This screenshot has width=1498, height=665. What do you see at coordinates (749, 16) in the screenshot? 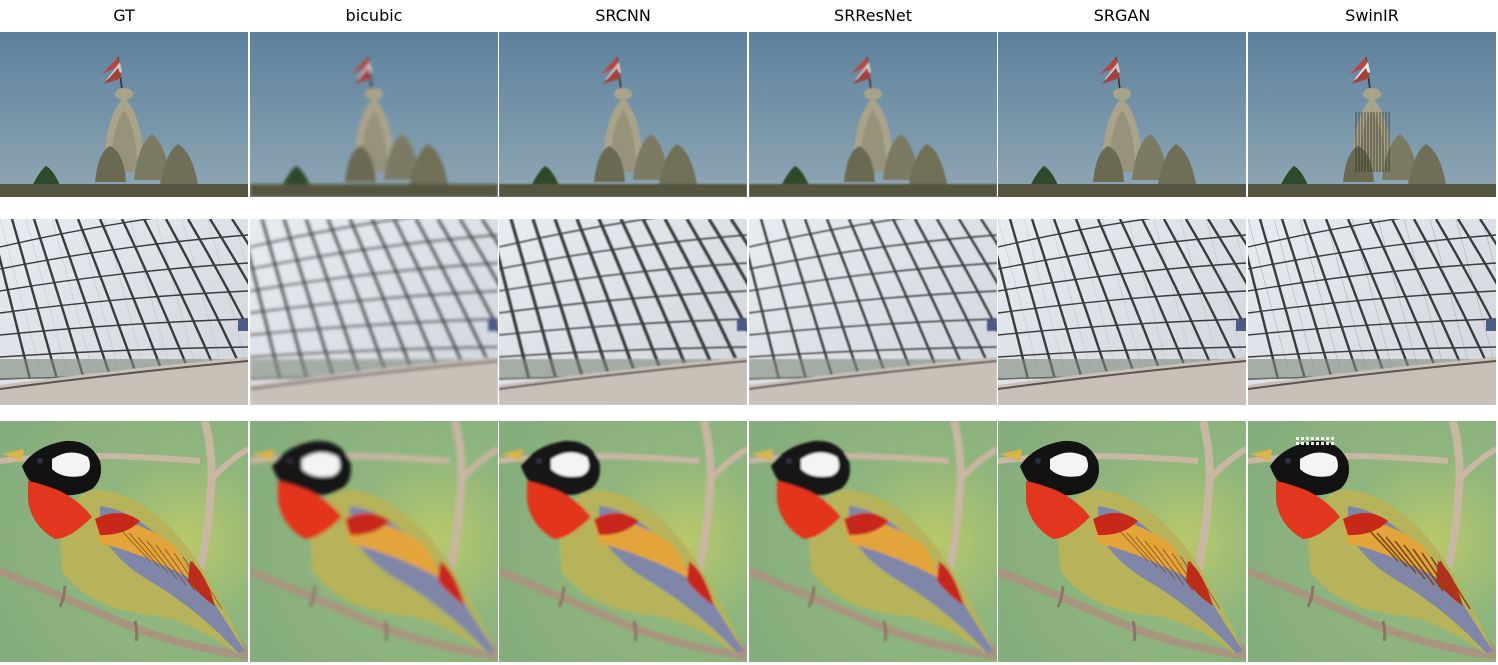
I see `column-header-row: GT bicubic SRCNN SRResNet SRGAN SwinIR` at bounding box center [749, 16].